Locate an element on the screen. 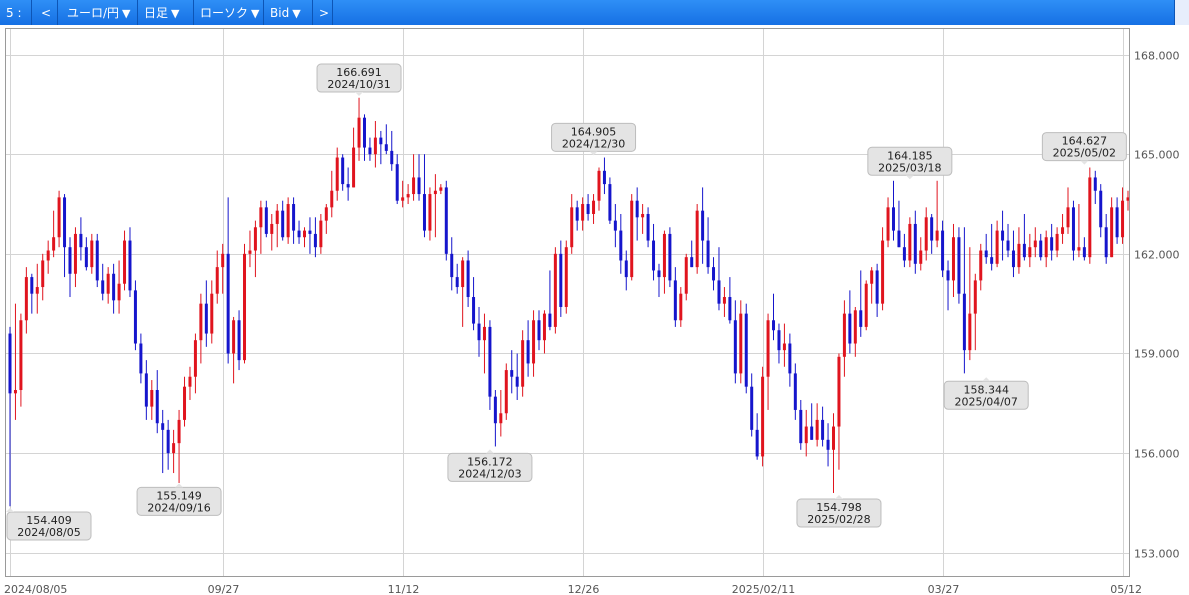 Image resolution: width=1189 pixels, height=595 pixels. callout-date: 2025/03/18 is located at coordinates (909, 167).